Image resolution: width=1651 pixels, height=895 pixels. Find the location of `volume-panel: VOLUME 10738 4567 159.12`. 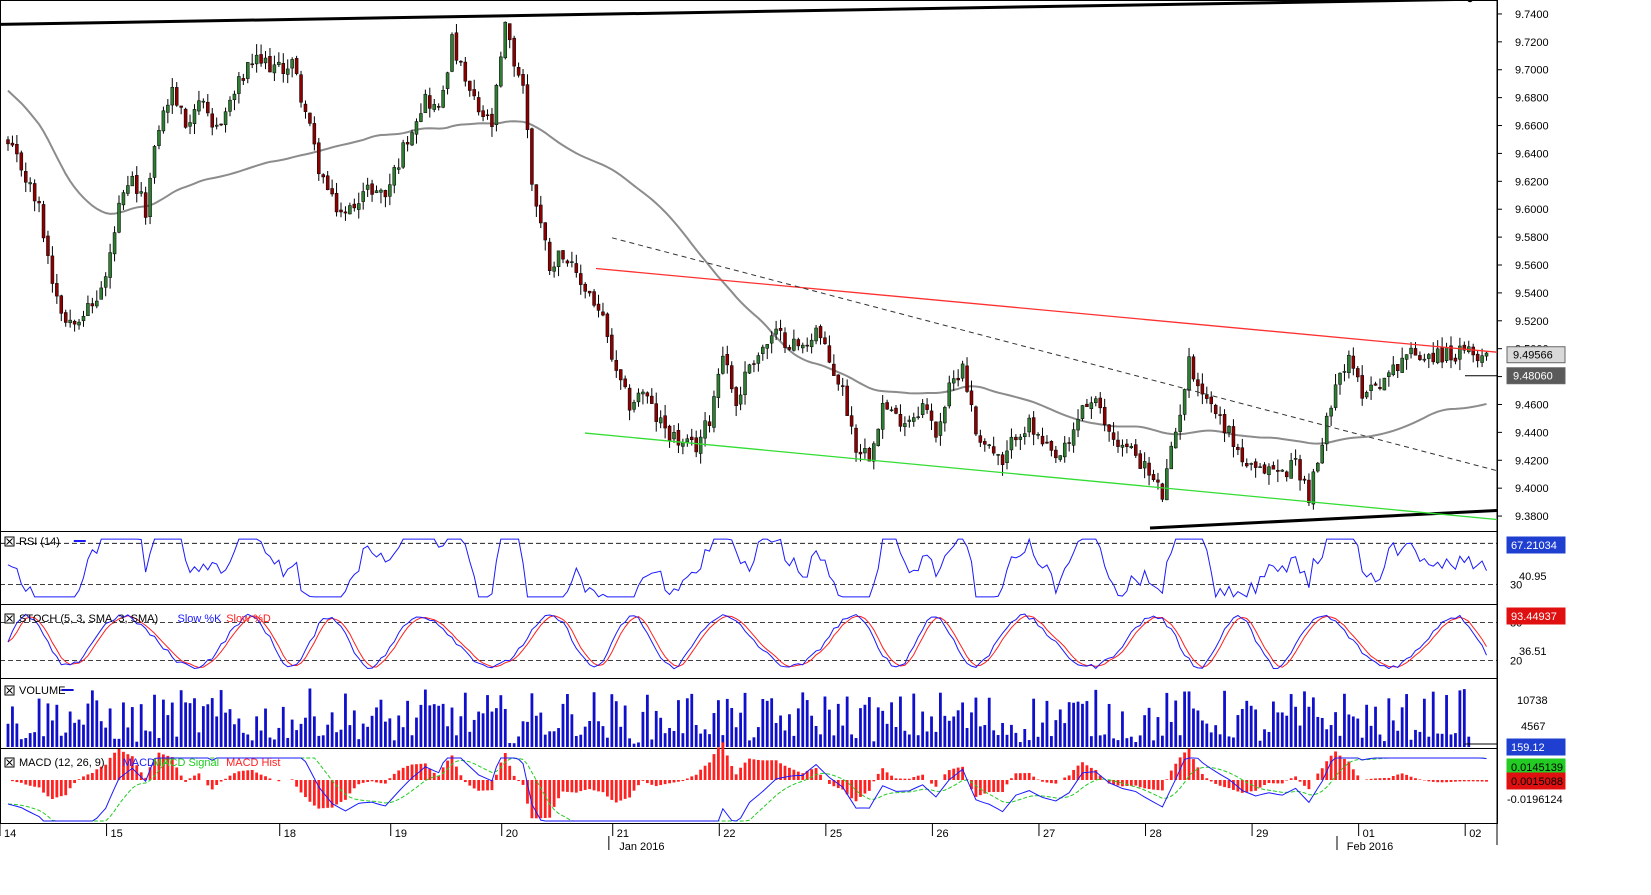

volume-panel: VOLUME 10738 4567 159.12 is located at coordinates (785, 720).